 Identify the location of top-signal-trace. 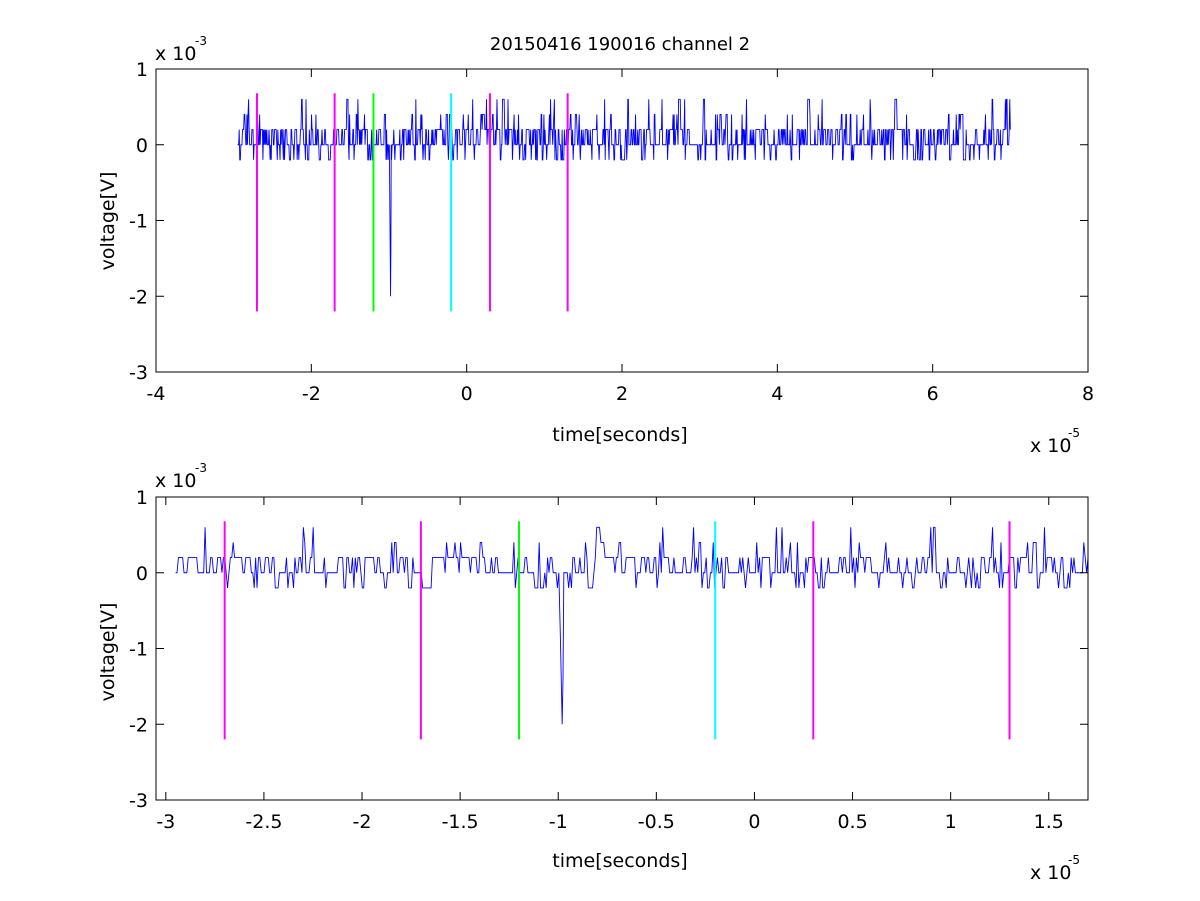
(624, 197).